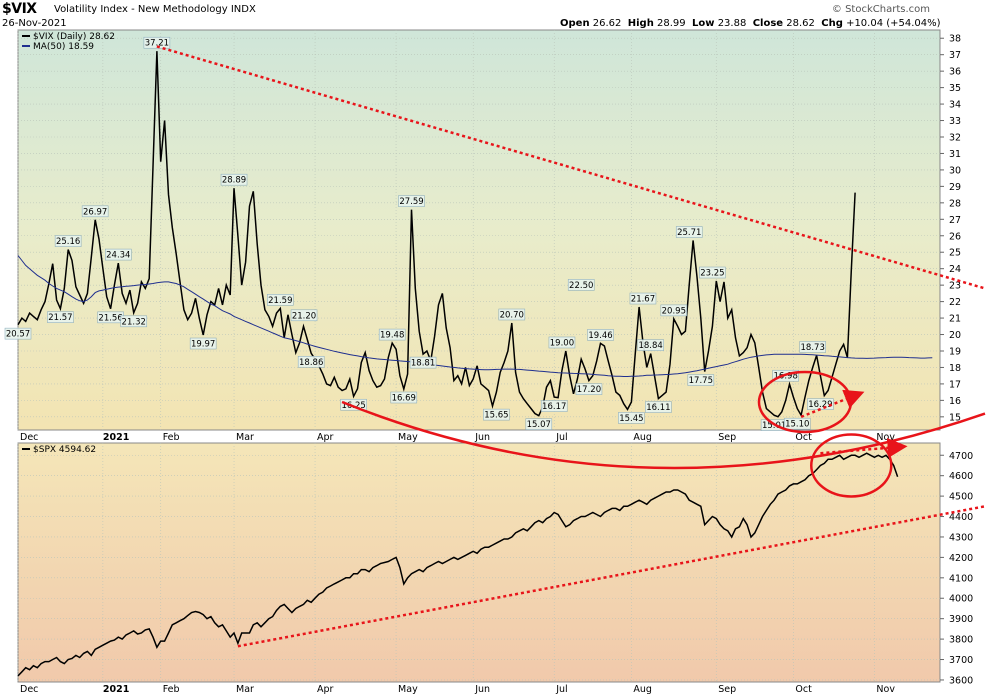  Describe the element at coordinates (797, 425) in the screenshot. I see `value-label: 15.10` at that location.